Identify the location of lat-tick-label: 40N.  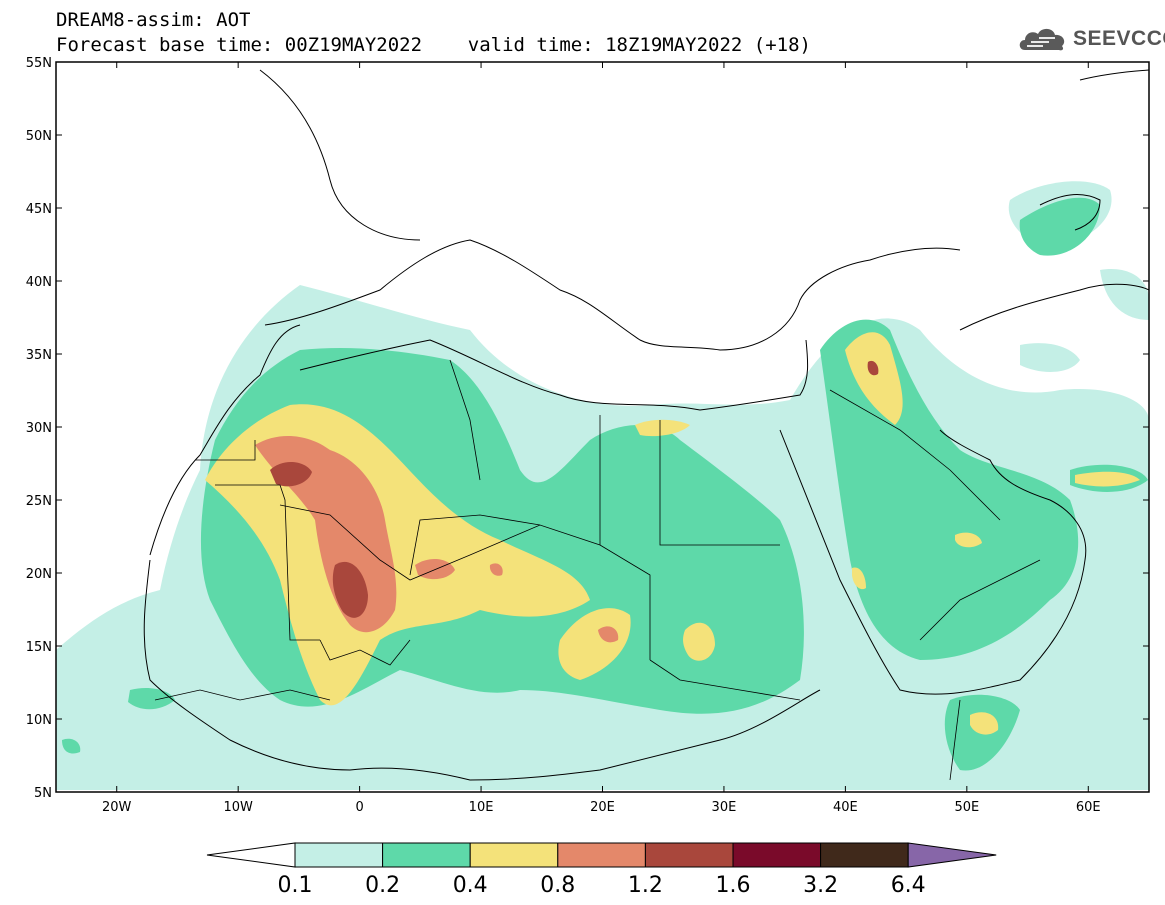
(39, 282).